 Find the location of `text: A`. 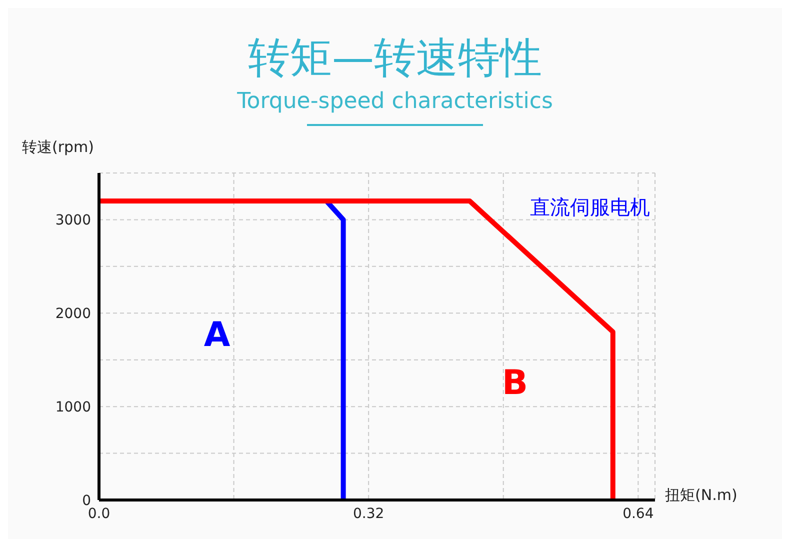

text: A is located at coordinates (217, 335).